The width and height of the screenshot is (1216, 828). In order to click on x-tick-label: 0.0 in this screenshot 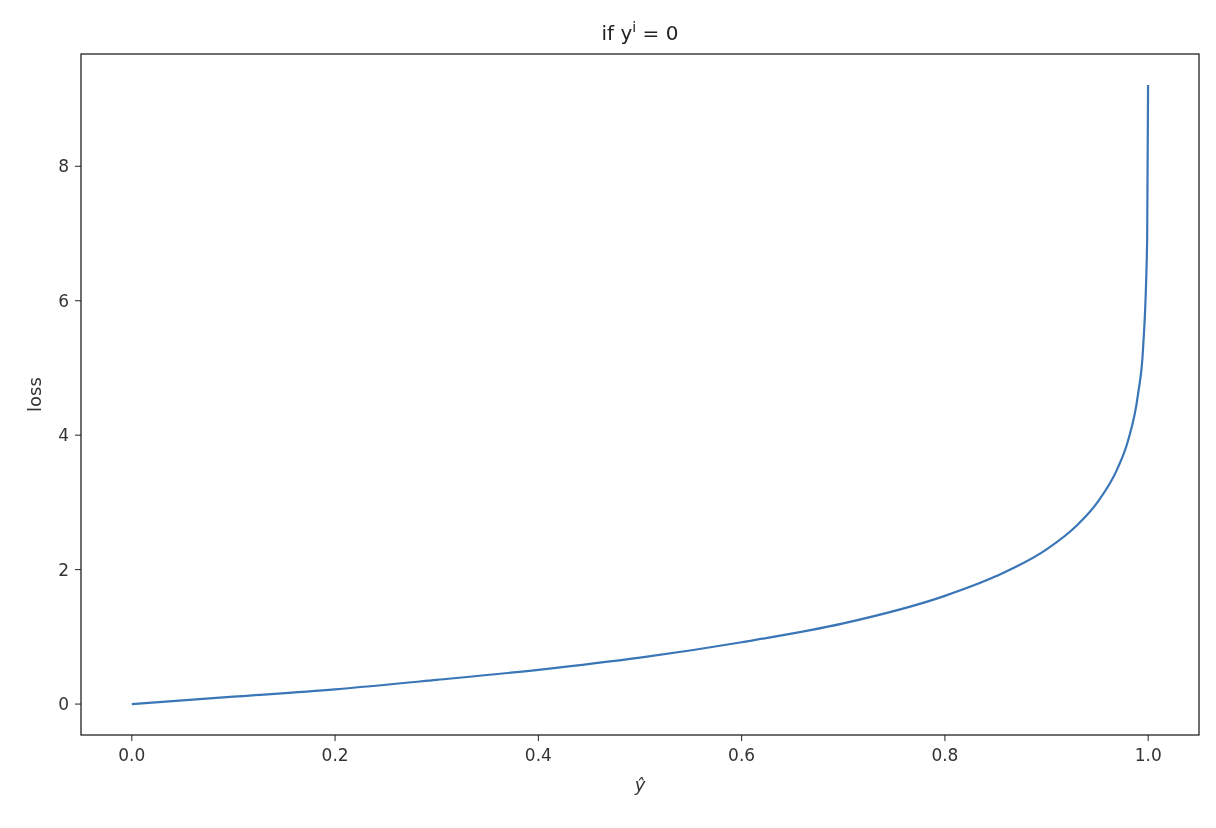, I will do `click(132, 755)`.